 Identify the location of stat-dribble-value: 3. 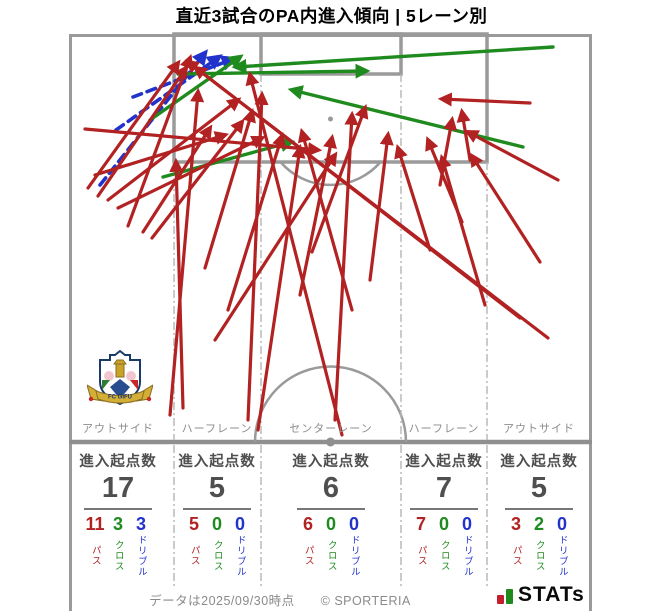
(140, 523).